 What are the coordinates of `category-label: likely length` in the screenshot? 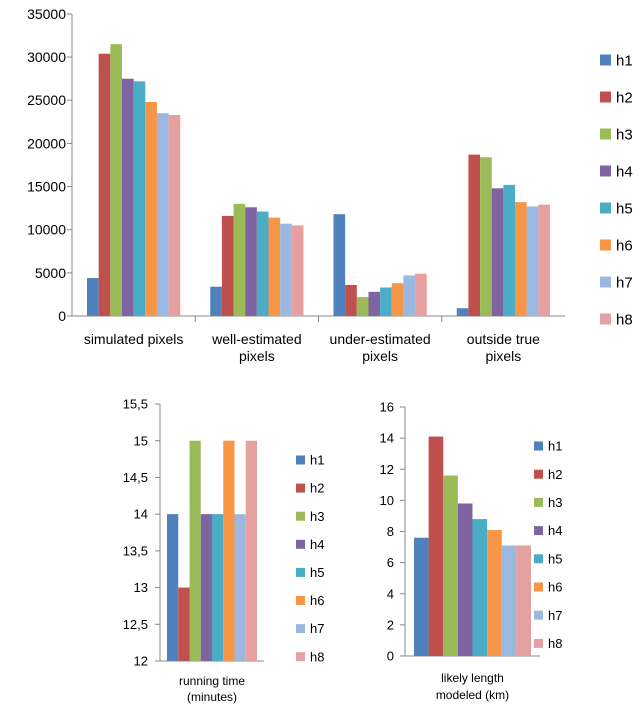 It's located at (472, 678).